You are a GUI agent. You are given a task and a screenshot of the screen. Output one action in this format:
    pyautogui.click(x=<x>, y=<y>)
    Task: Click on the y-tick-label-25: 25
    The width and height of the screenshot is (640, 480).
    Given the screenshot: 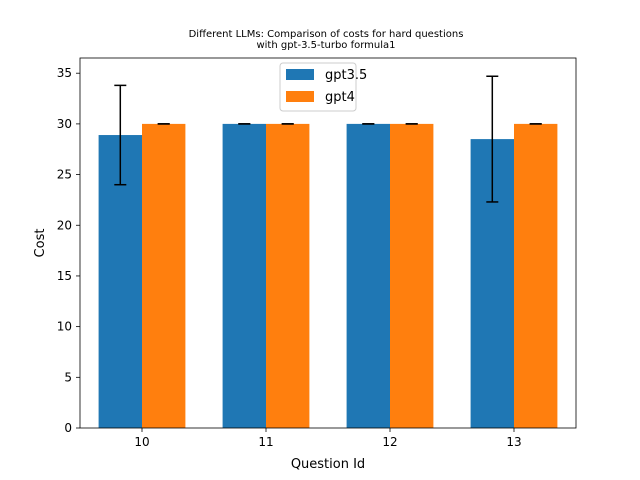 What is the action you would take?
    pyautogui.click(x=64, y=175)
    